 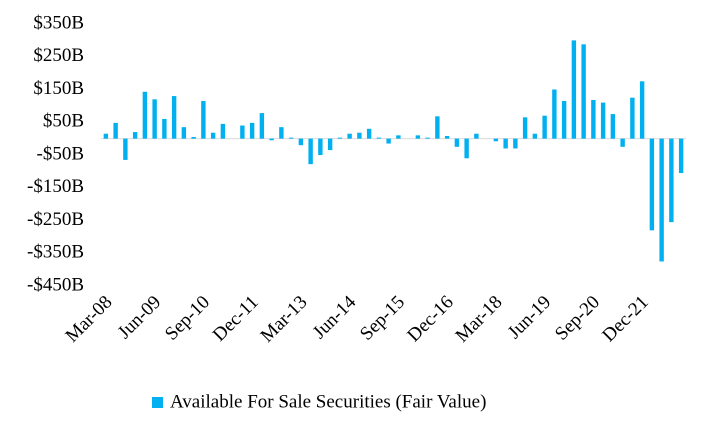 What do you see at coordinates (187, 318) in the screenshot?
I see `x-tick-label: Sep-10` at bounding box center [187, 318].